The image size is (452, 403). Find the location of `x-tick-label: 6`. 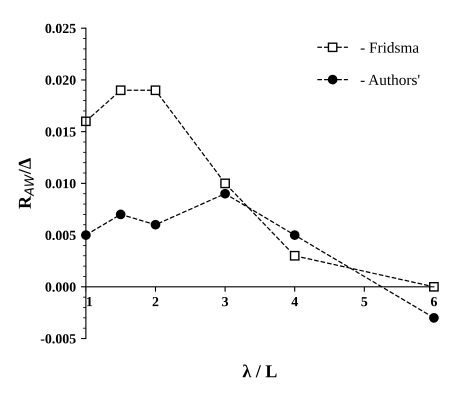

x-tick-label: 6 is located at coordinates (433, 301).